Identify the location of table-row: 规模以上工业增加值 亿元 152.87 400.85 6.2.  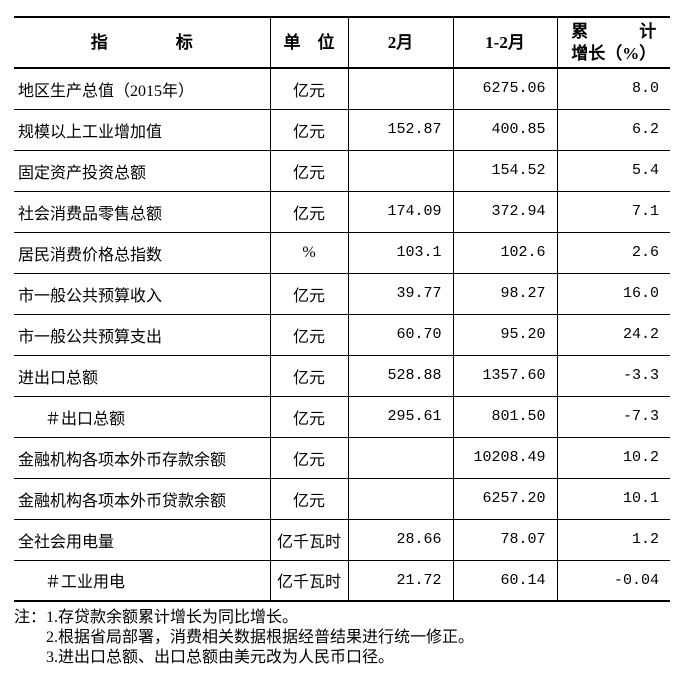
(342, 129).